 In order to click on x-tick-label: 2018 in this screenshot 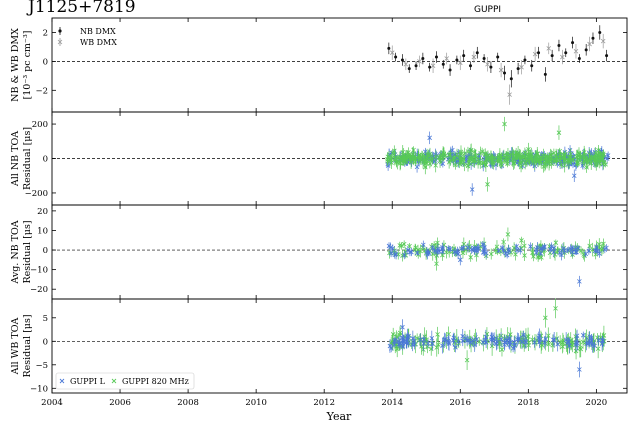, I will do `click(529, 403)`.